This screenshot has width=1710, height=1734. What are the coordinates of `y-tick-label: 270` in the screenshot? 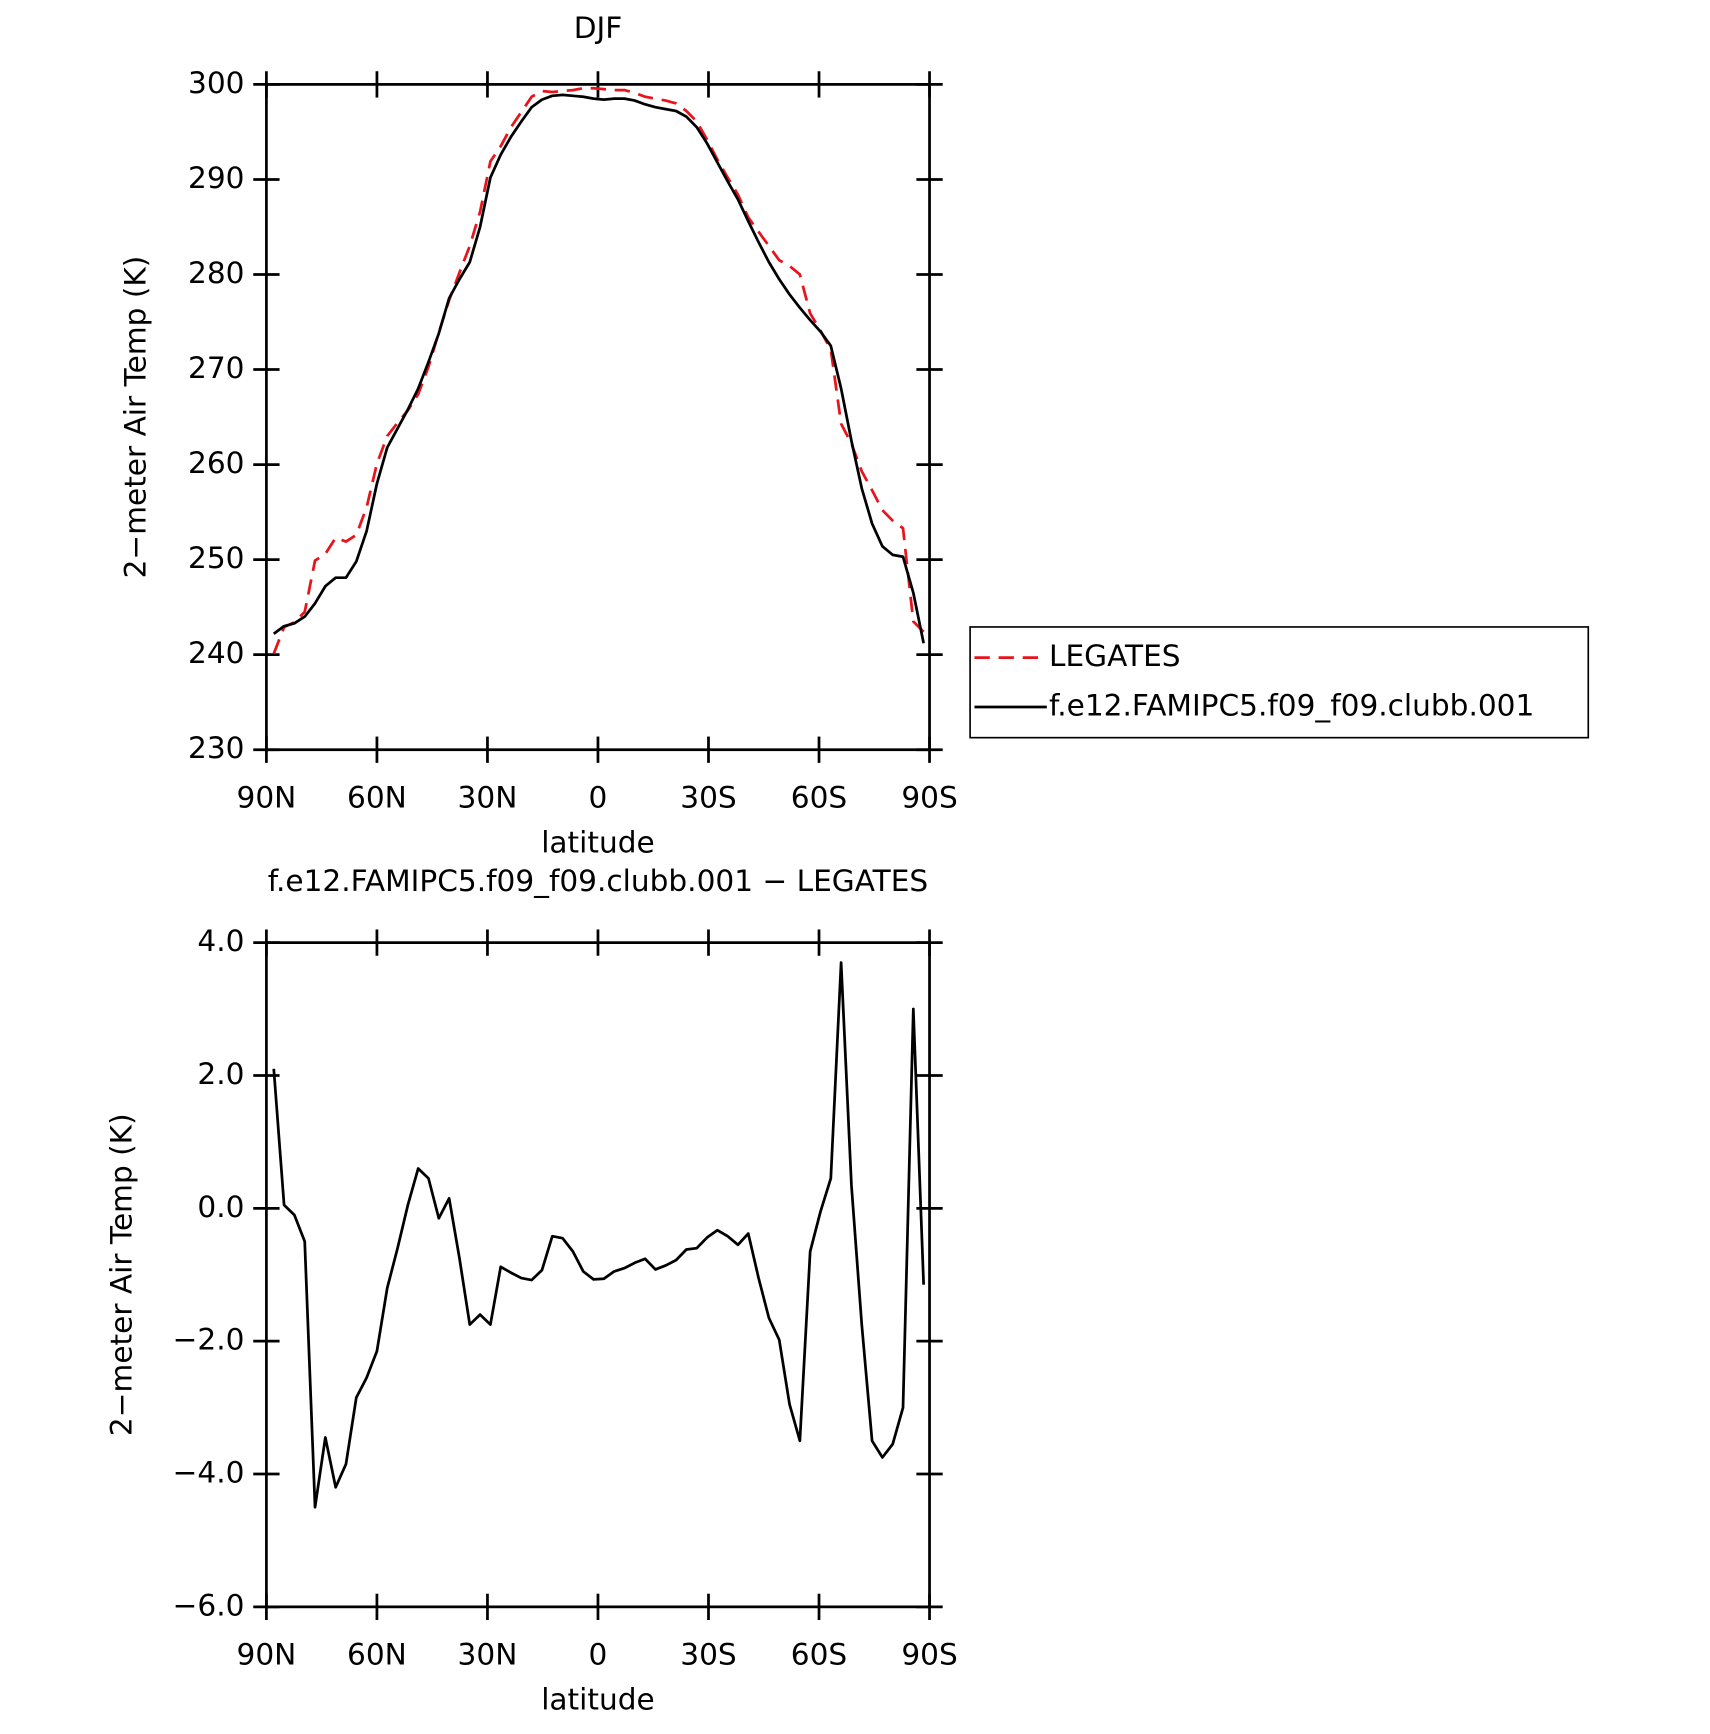 It's located at (216, 368).